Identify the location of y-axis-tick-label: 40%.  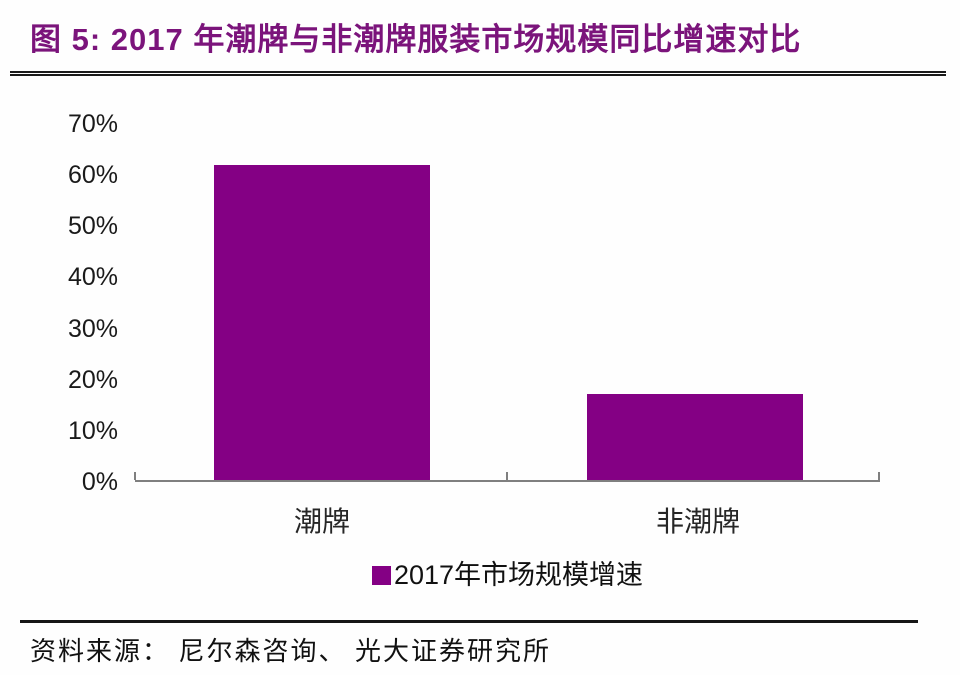
(92, 277).